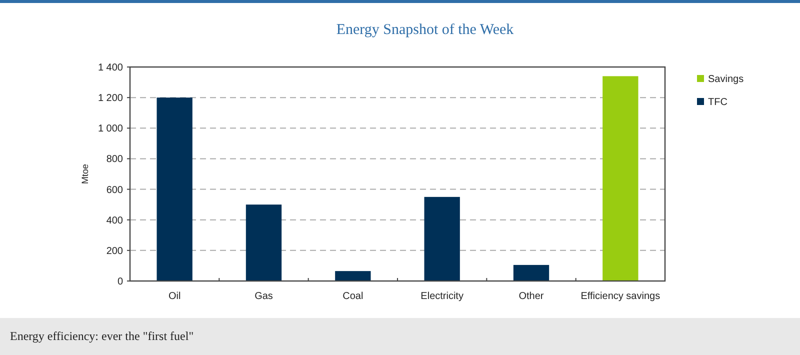 The height and width of the screenshot is (355, 800). Describe the element at coordinates (102, 336) in the screenshot. I see `text: Energy efficiency: ever the "first fuel"` at that location.